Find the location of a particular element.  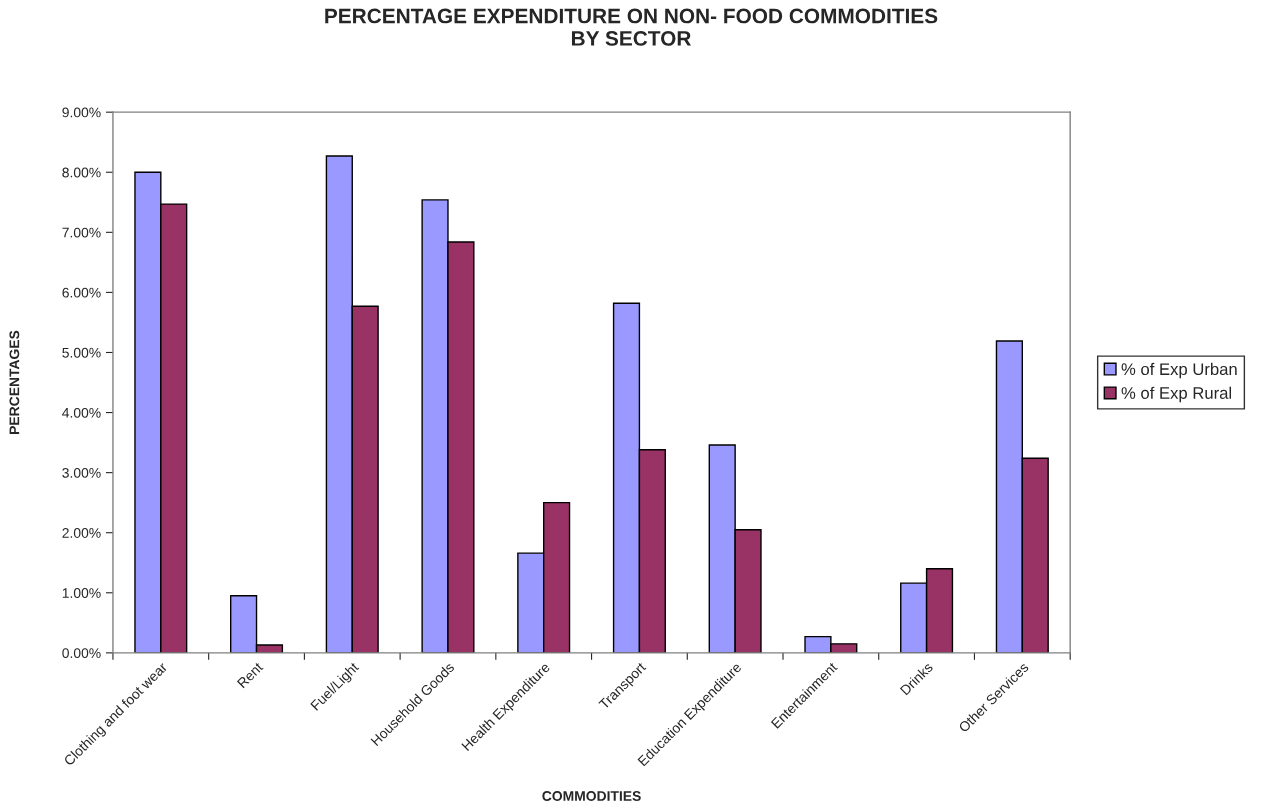

legend-label: % of Exp Urban is located at coordinates (1179, 370).